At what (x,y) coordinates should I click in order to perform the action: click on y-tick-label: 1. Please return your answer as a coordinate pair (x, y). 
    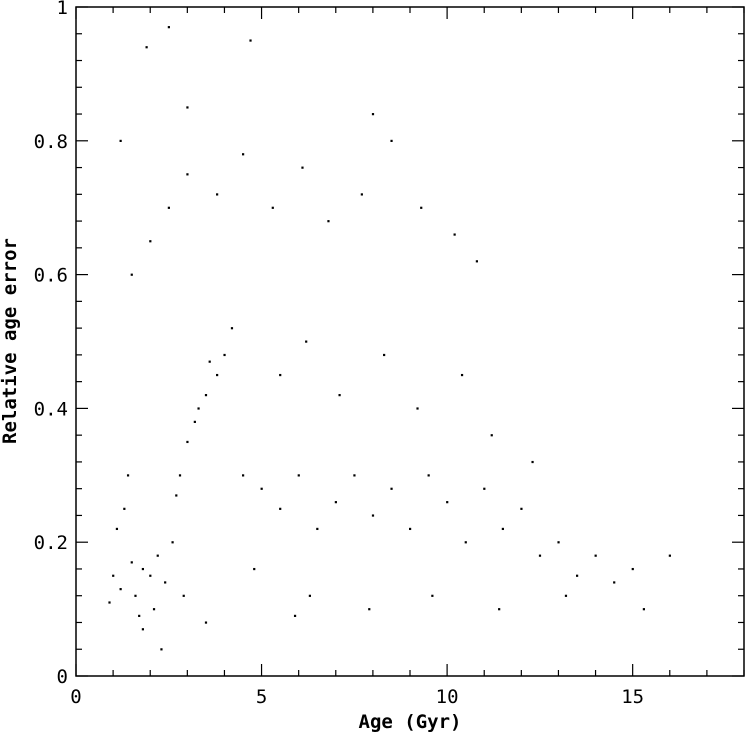
    Looking at the image, I should click on (62, 9).